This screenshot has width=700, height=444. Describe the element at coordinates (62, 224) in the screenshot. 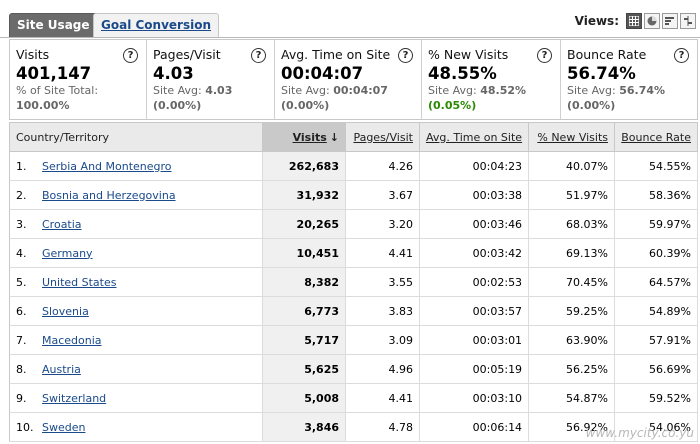

I see `country-link: Croatia` at that location.